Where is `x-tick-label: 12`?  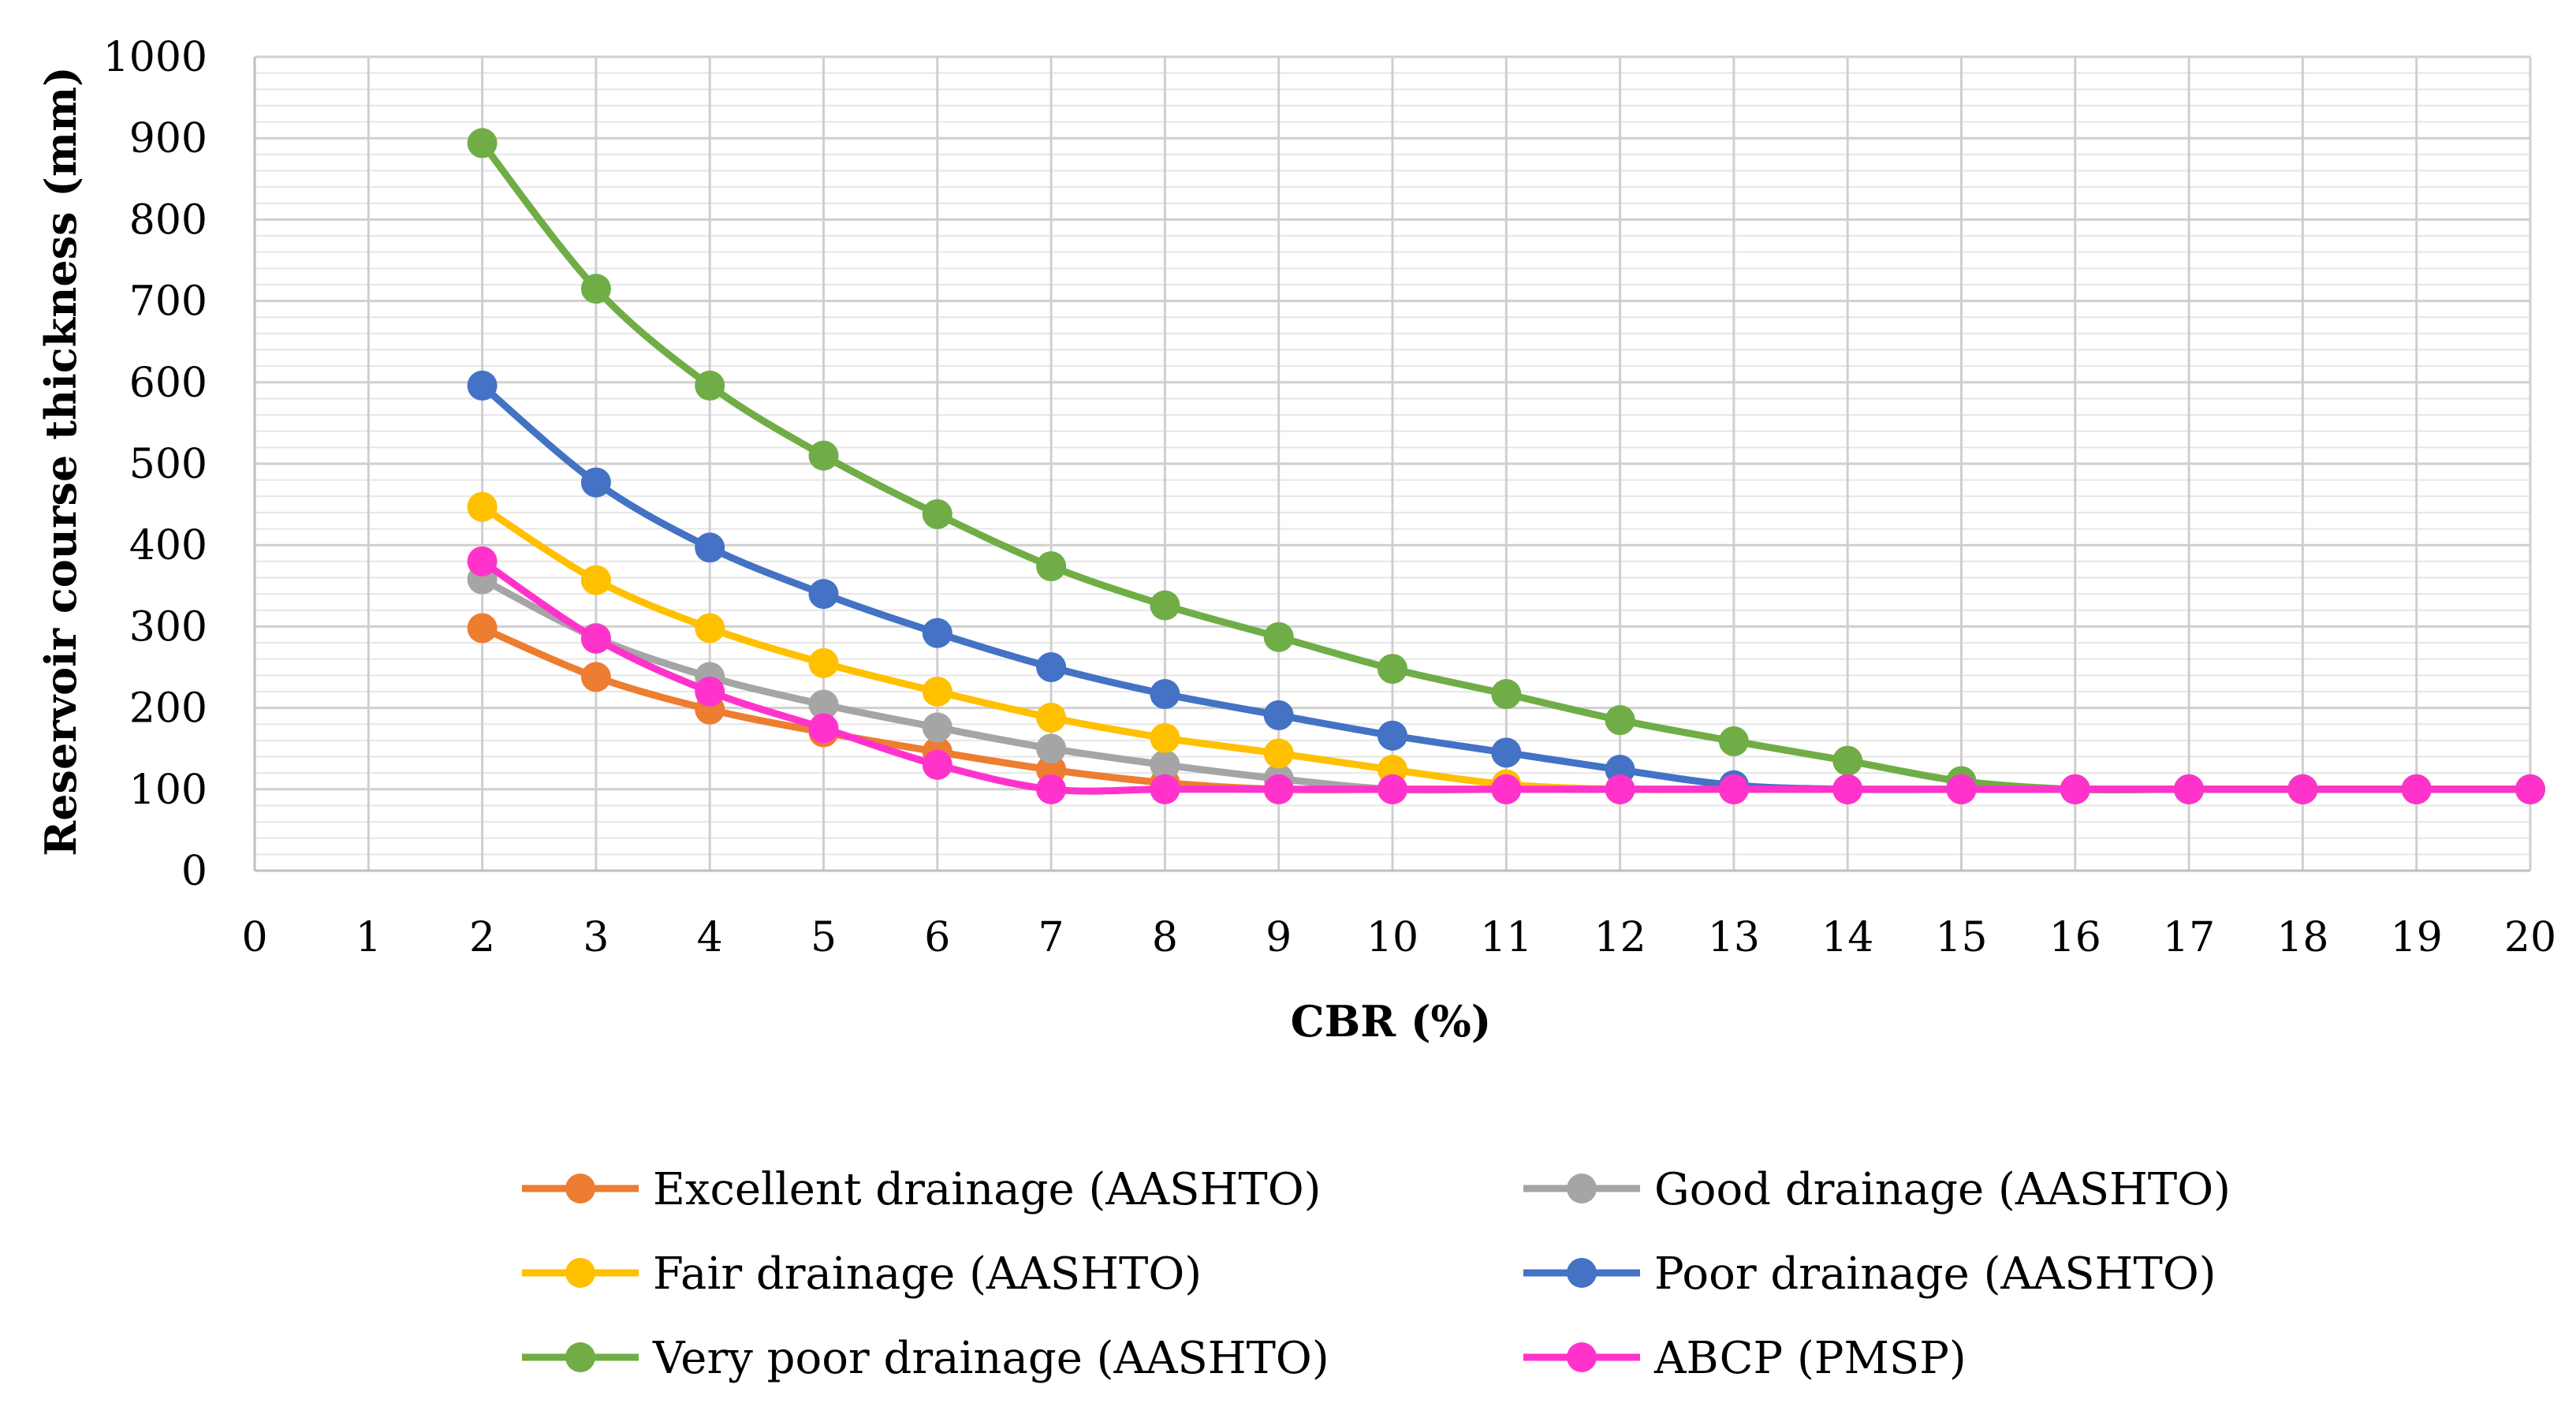 x-tick-label: 12 is located at coordinates (1620, 937).